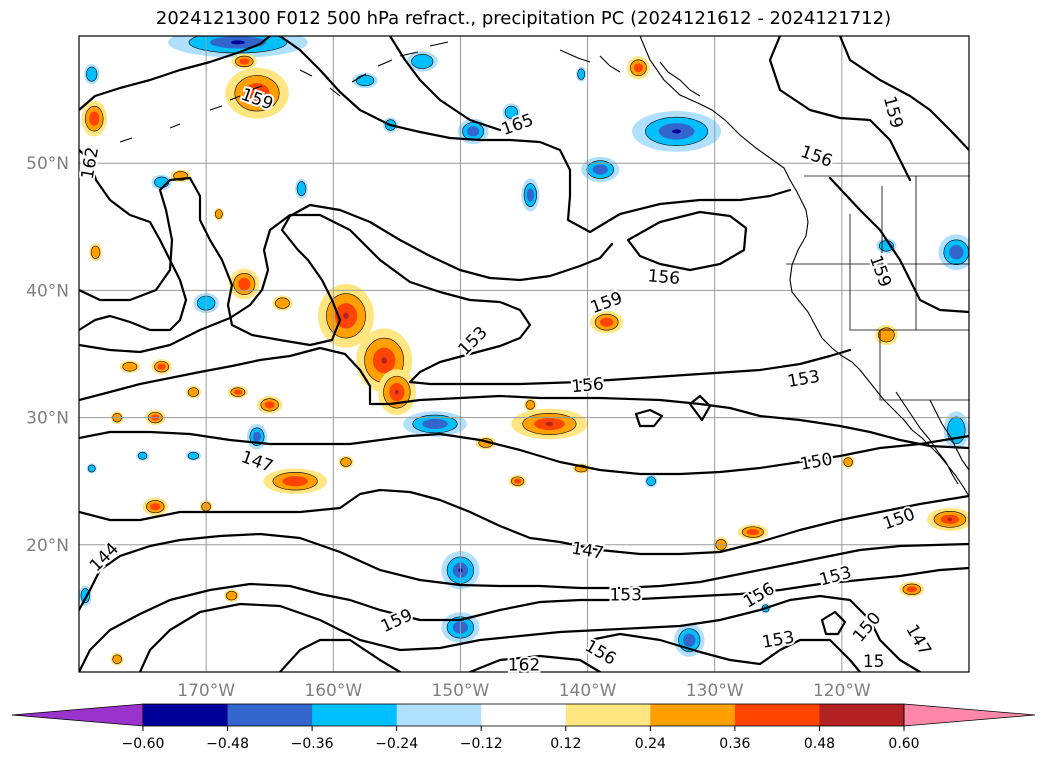 This screenshot has height=765, width=1047. Describe the element at coordinates (312, 744) in the screenshot. I see `colorbar-tick-label: −0.36` at that location.